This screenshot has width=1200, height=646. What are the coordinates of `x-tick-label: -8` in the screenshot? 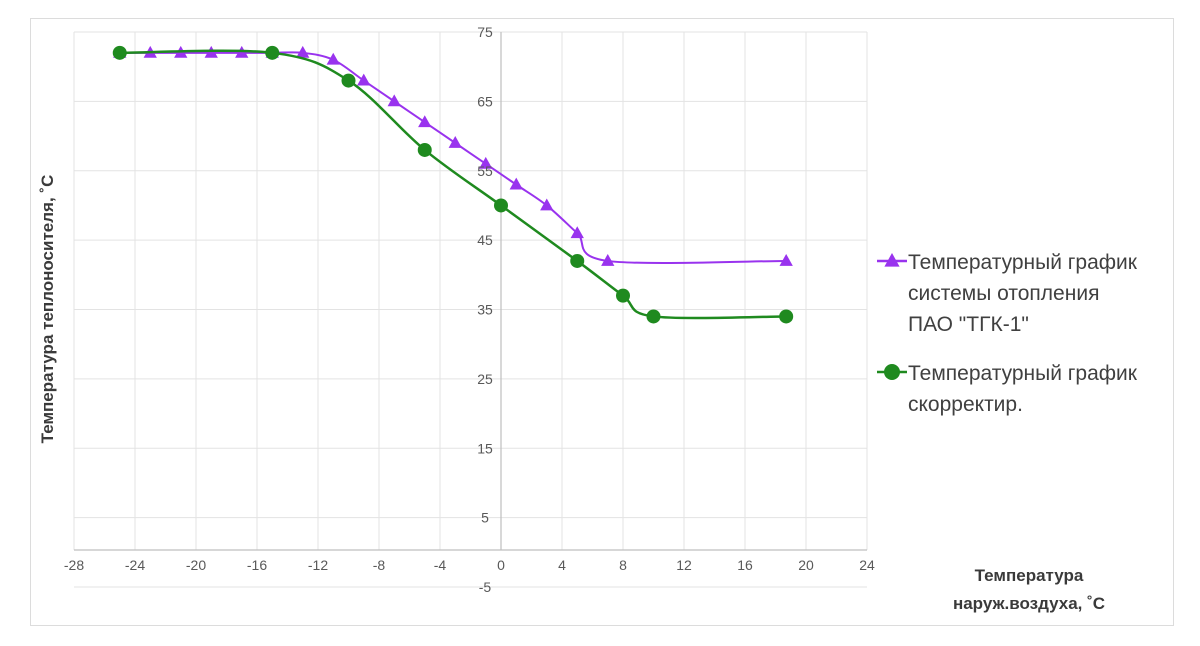 It's located at (379, 565).